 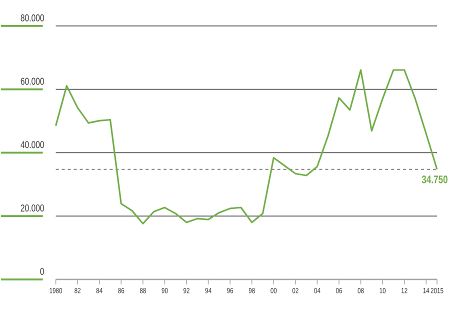 I want to click on annotation: 34.750, so click(x=435, y=179).